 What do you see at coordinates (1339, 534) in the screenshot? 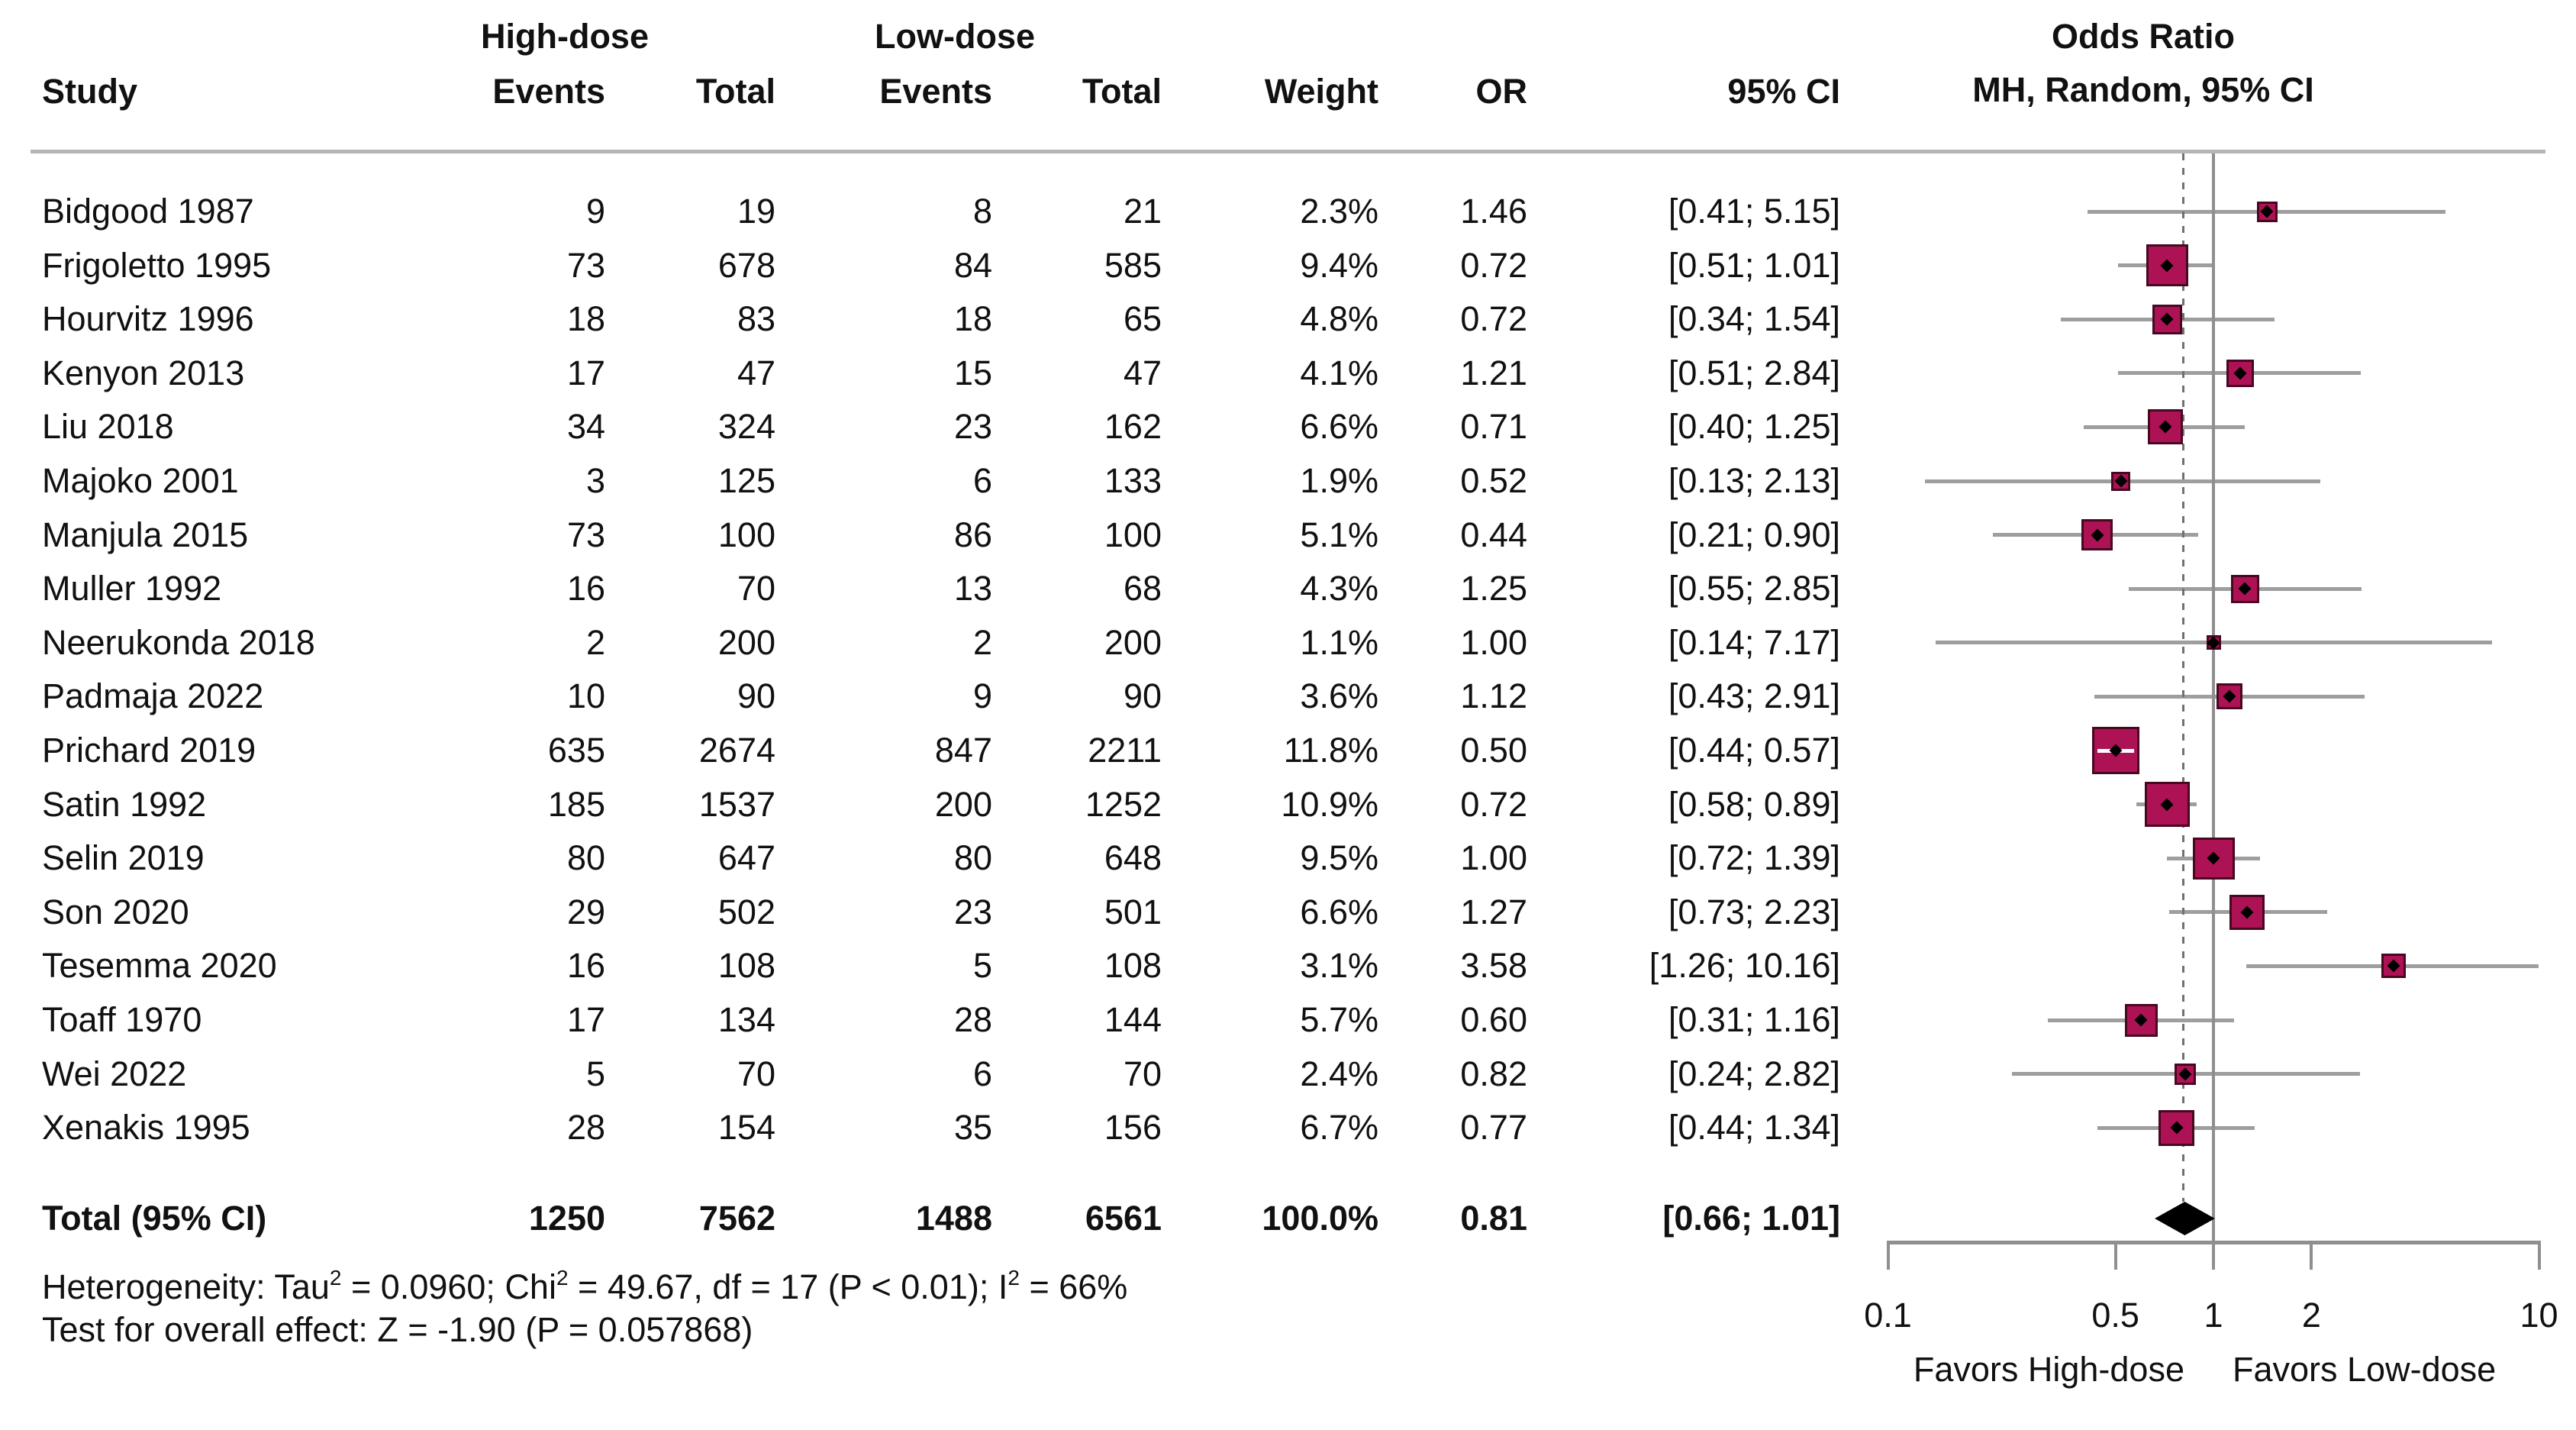
I see `weight: 5.1%` at bounding box center [1339, 534].